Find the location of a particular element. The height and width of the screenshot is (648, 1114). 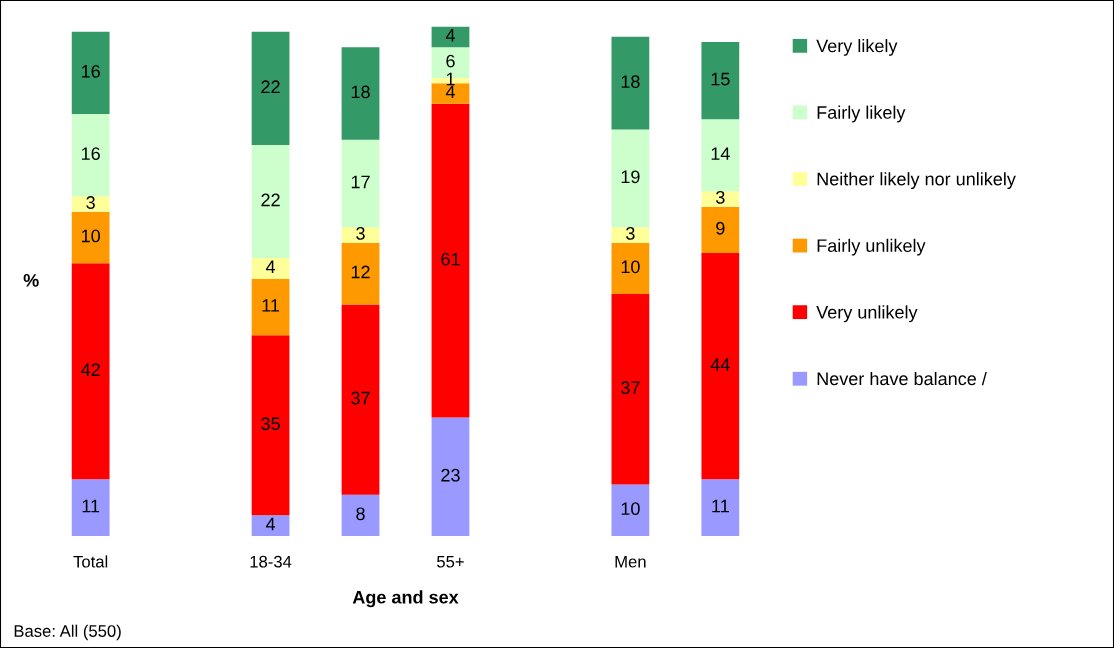

x-tick-label: 18-34 is located at coordinates (271, 561).